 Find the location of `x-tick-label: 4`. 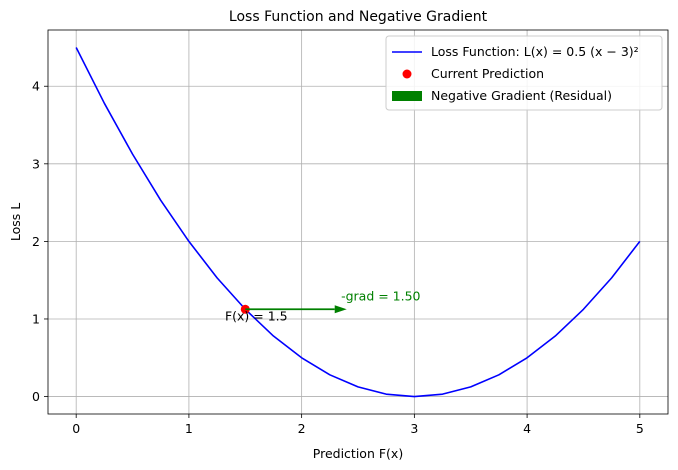

x-tick-label: 4 is located at coordinates (527, 428).